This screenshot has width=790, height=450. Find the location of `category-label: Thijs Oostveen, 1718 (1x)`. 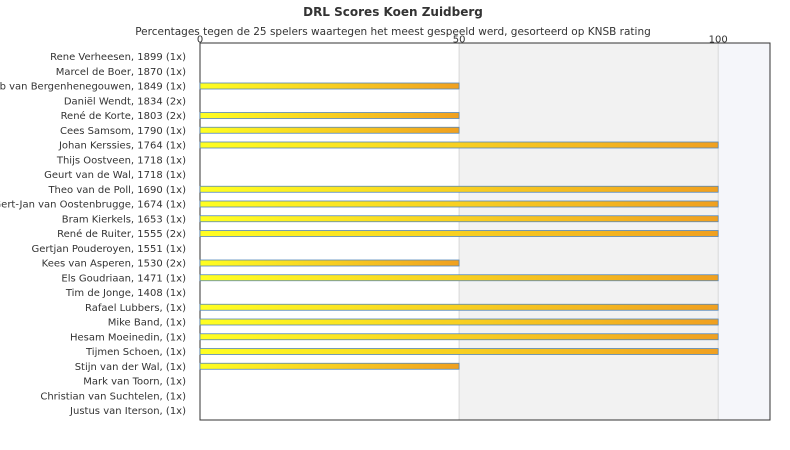

category-label: Thijs Oostveen, 1718 (1x) is located at coordinates (121, 160).